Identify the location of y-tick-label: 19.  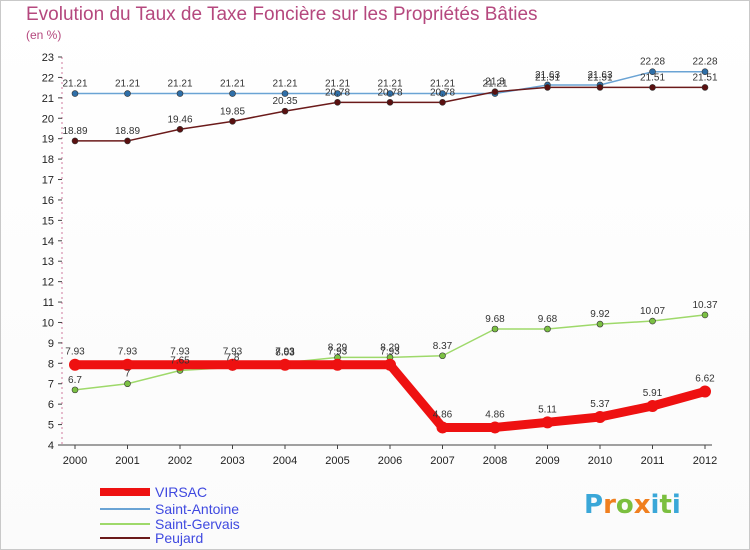
(48, 140).